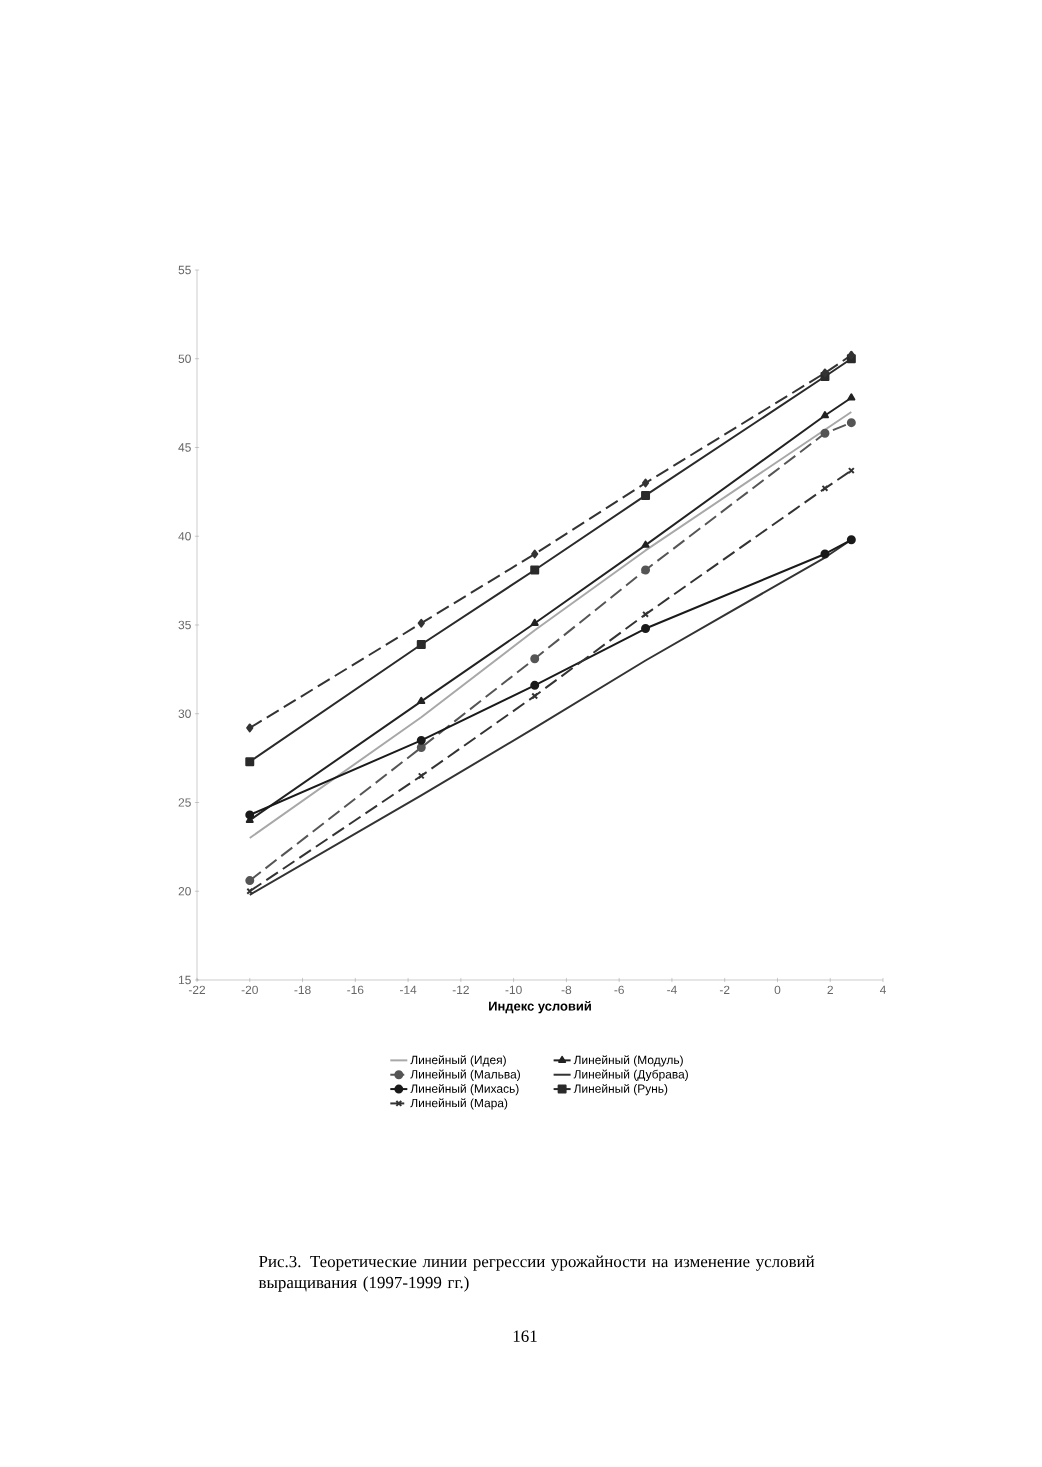 Image resolution: width=1042 pixels, height=1467 pixels. Describe the element at coordinates (465, 1075) in the screenshot. I see `legend-label: Линейный (Мальва)` at that location.